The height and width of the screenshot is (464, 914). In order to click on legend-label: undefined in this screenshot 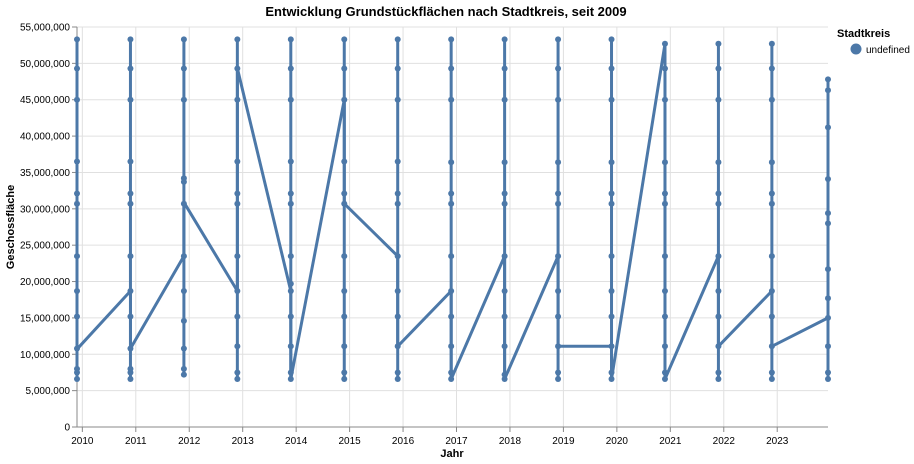, I will do `click(888, 50)`.